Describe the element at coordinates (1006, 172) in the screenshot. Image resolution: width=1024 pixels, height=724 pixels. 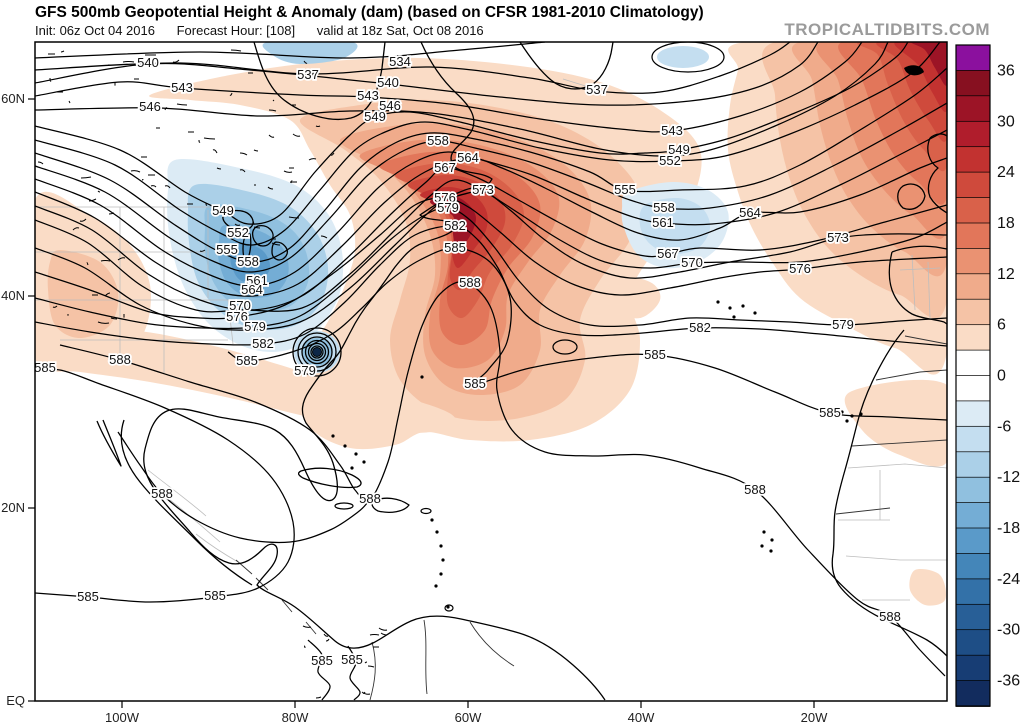
I see `svg-text: 24` at that location.